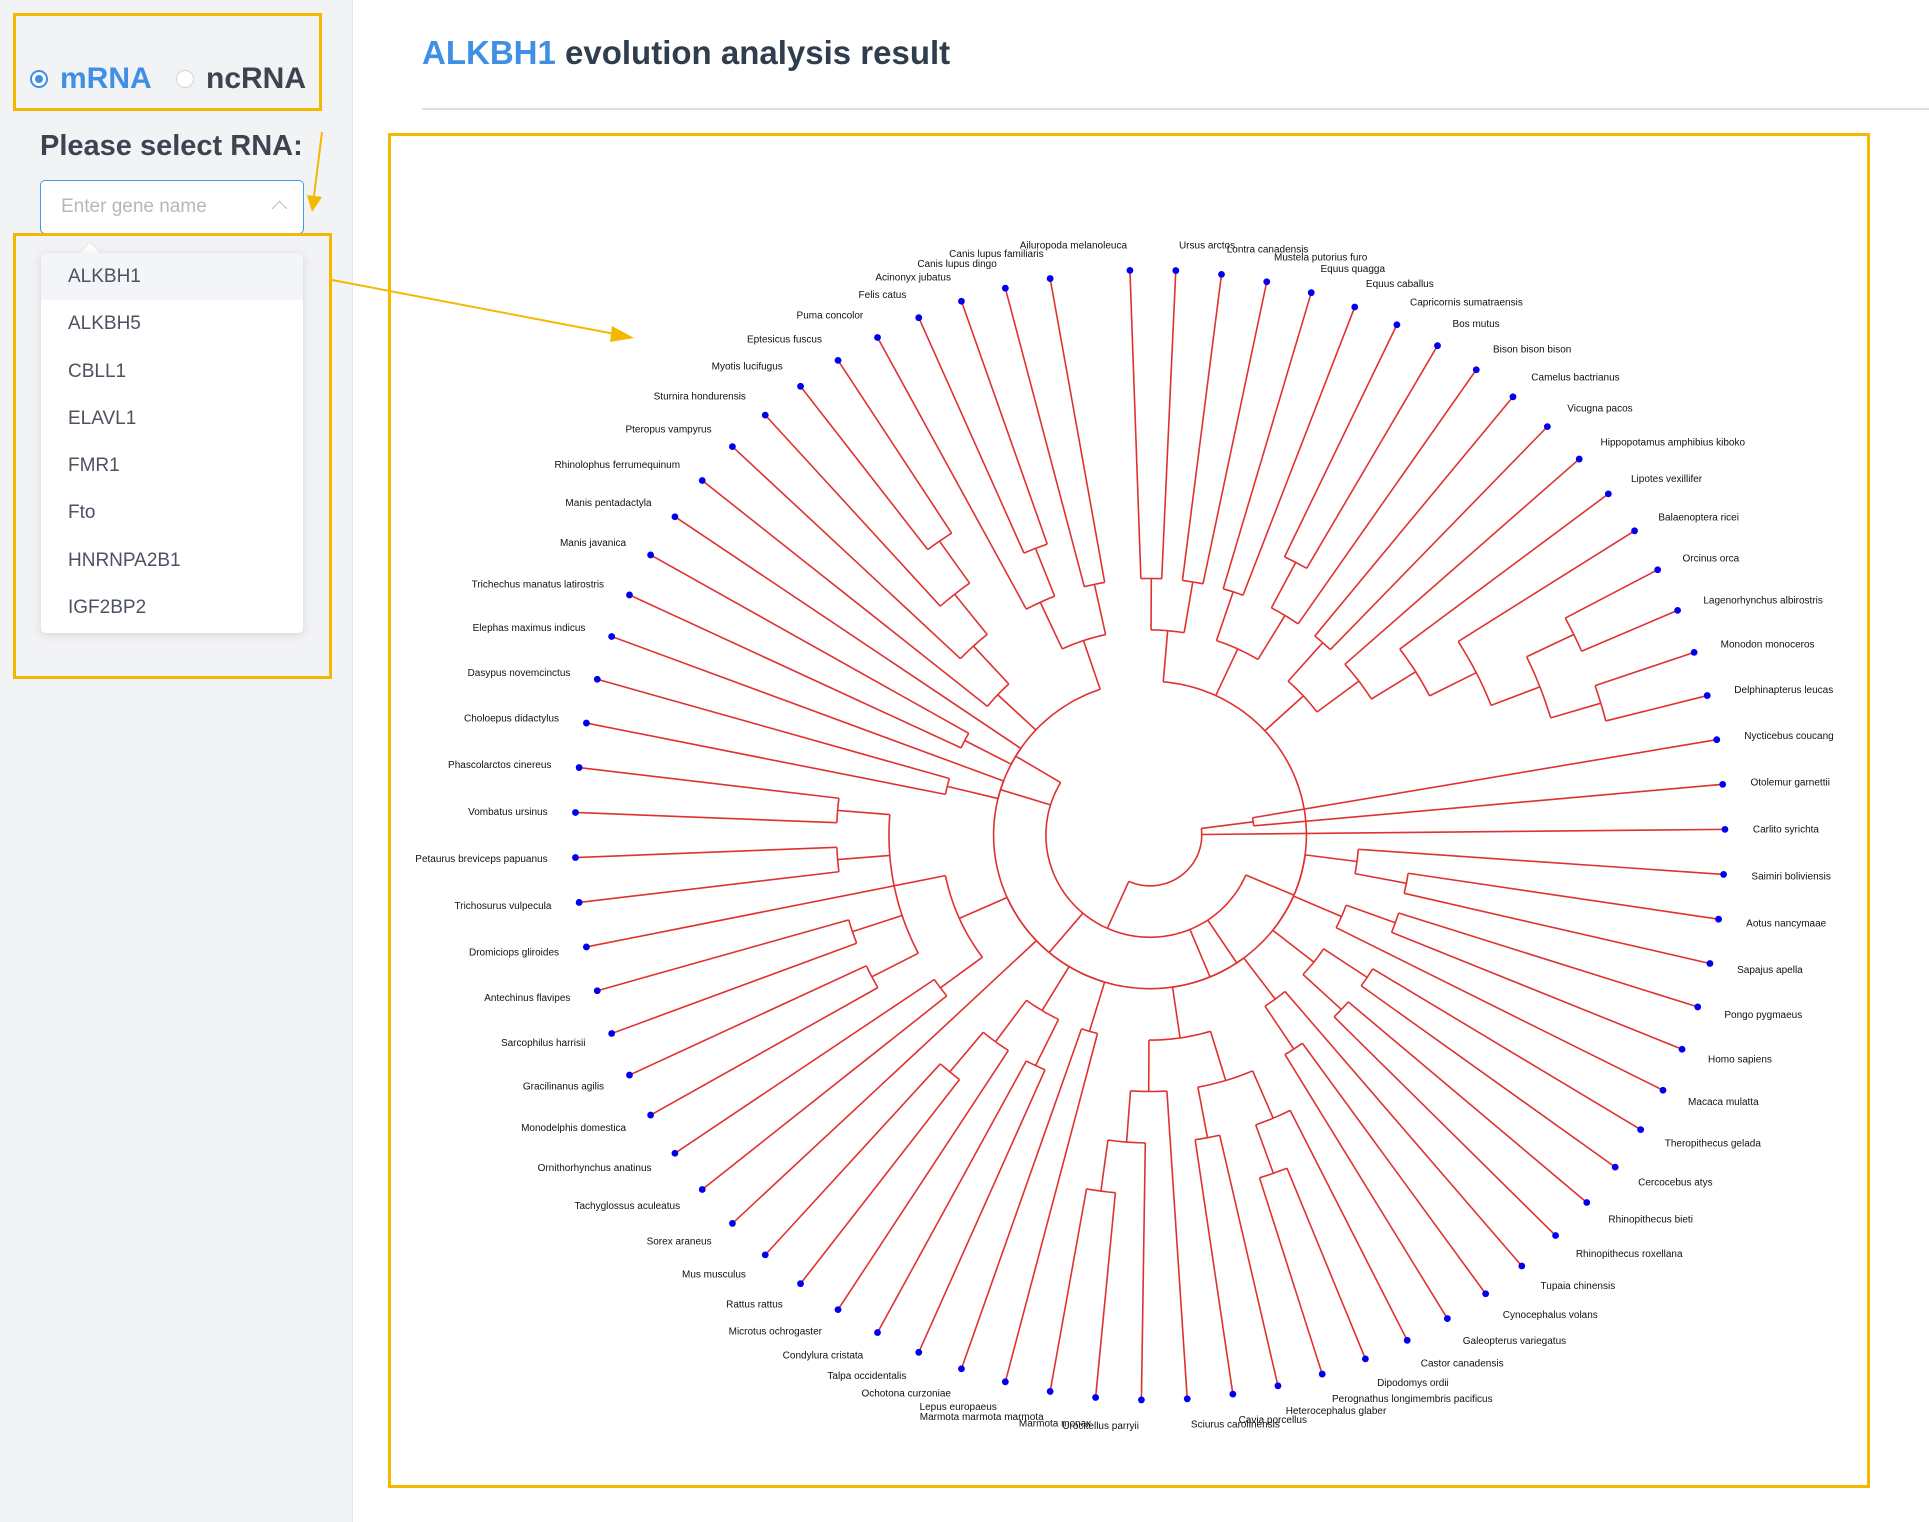 The height and width of the screenshot is (1522, 1929). Describe the element at coordinates (1673, 443) in the screenshot. I see `tip-label: Hippopotamus amphibius kiboko` at that location.